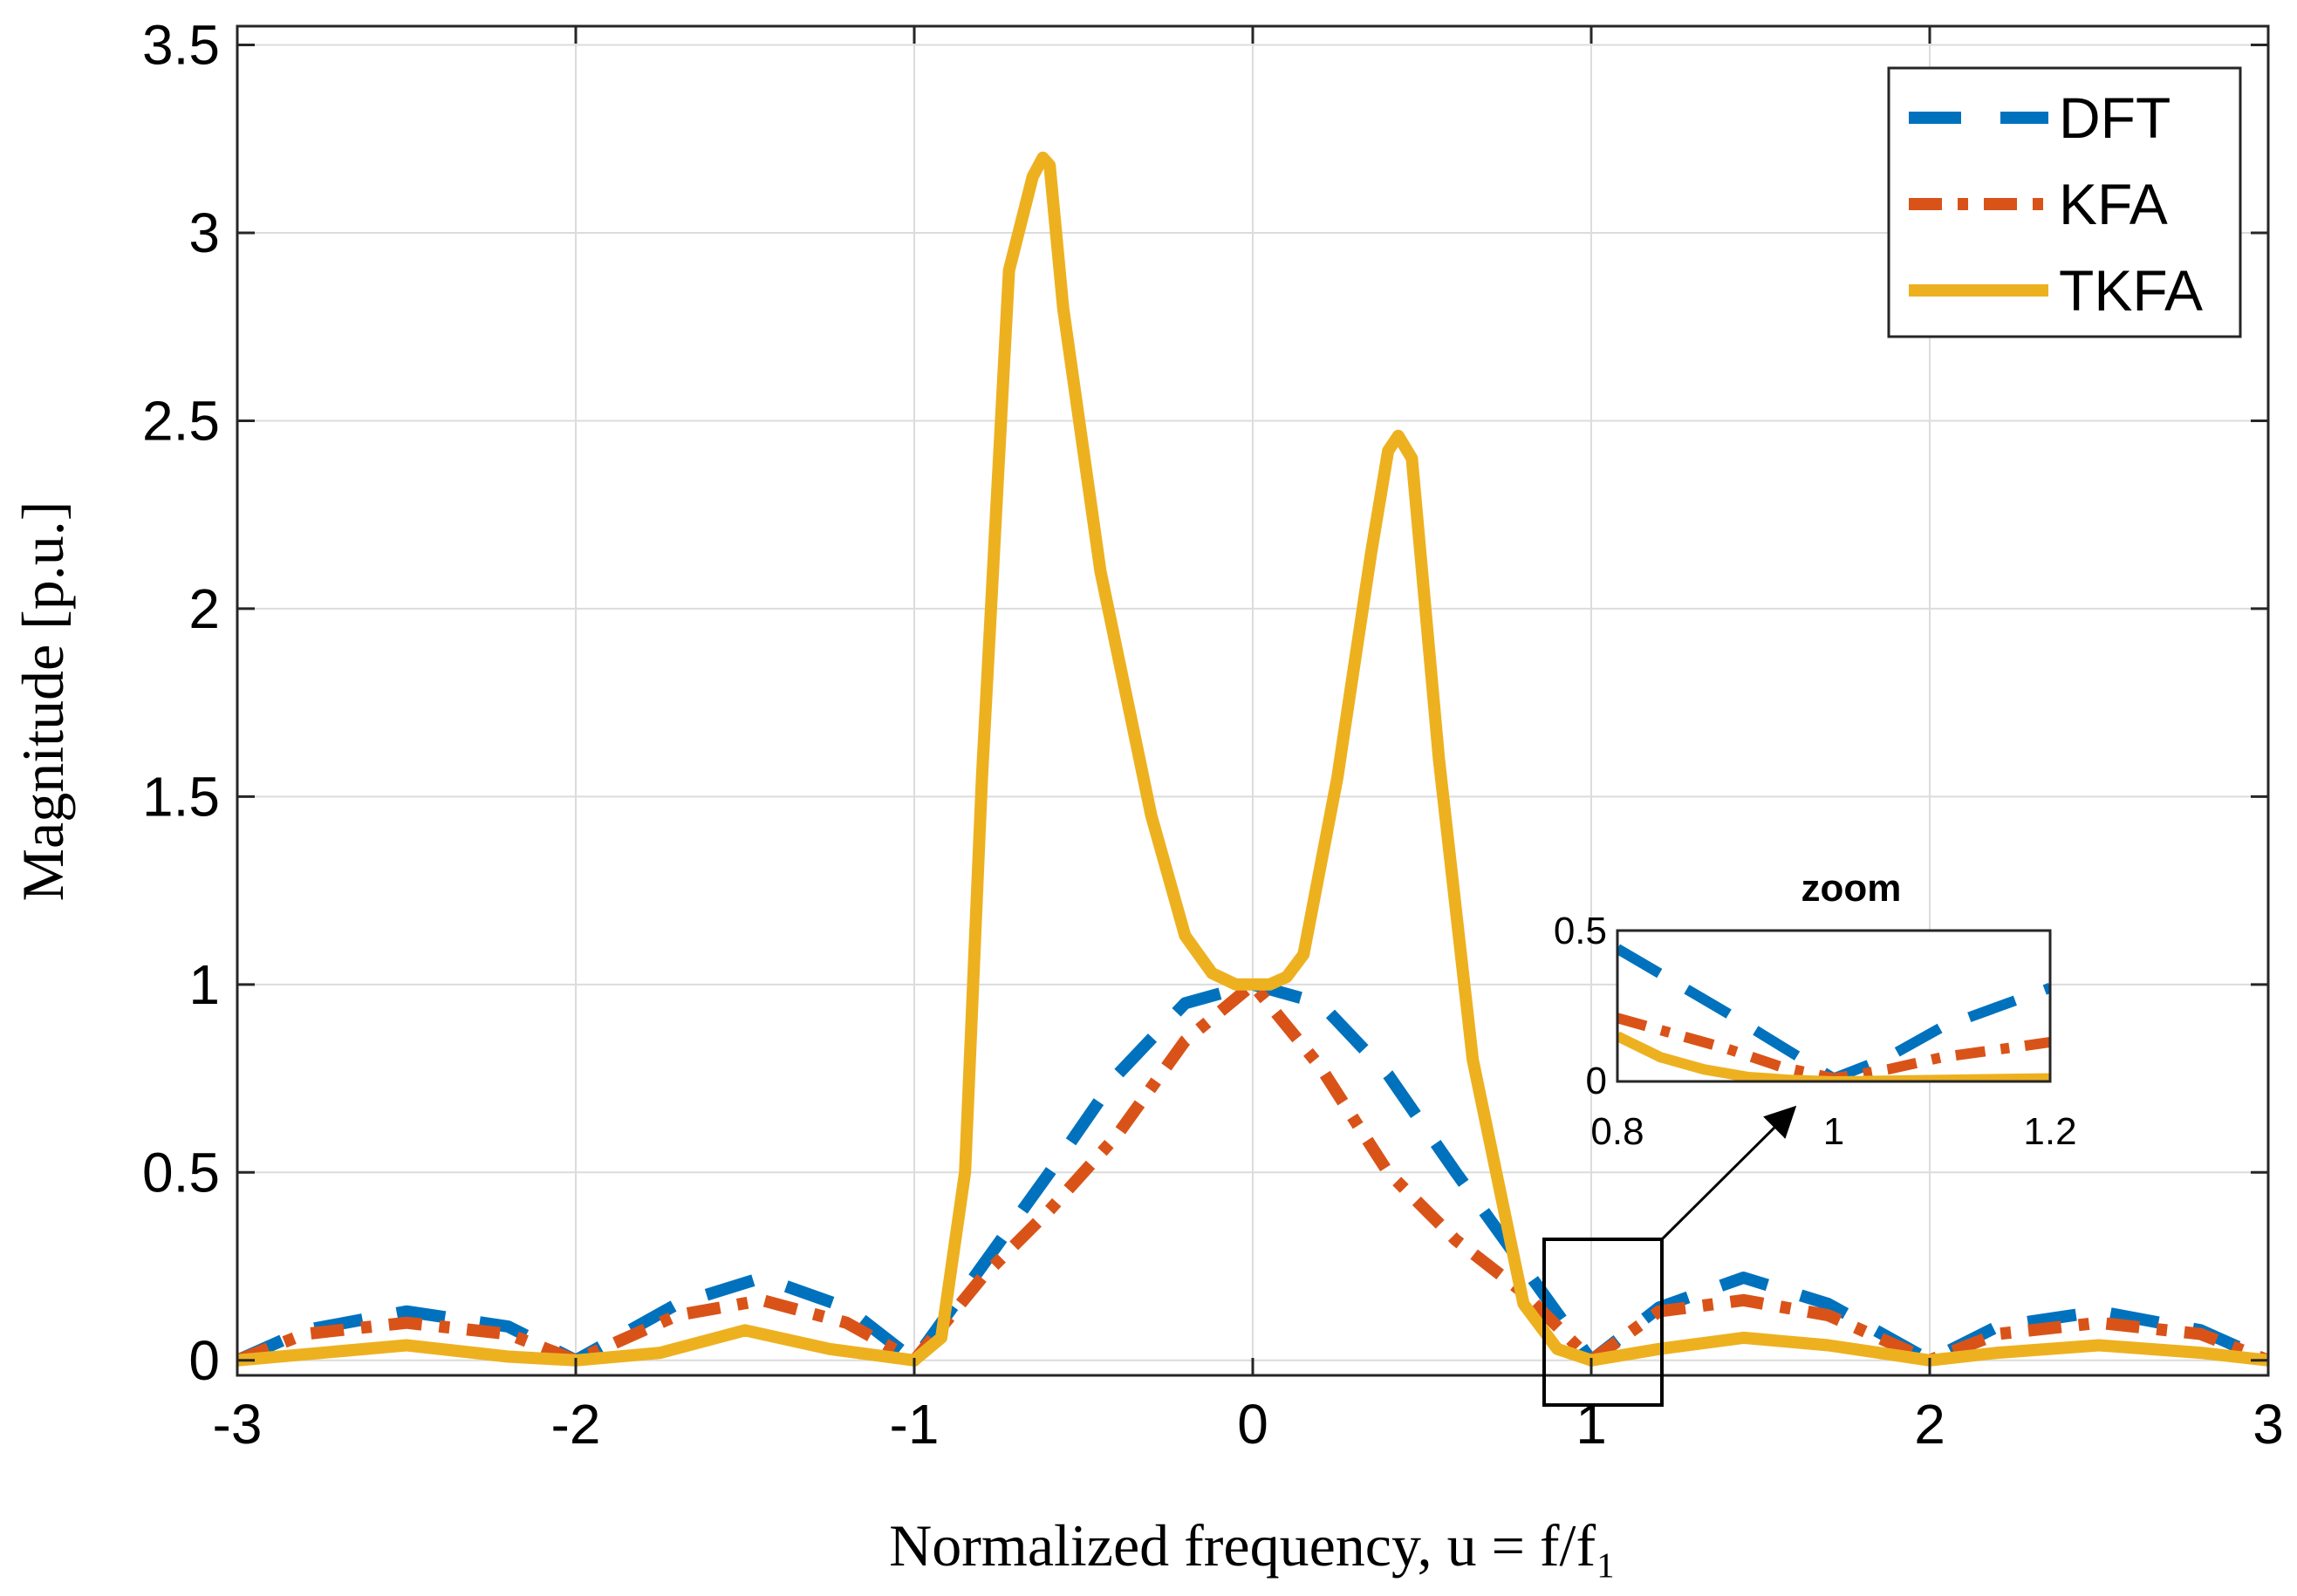  Describe the element at coordinates (1617, 1132) in the screenshot. I see `inset-xtick-label: 0.8` at that location.